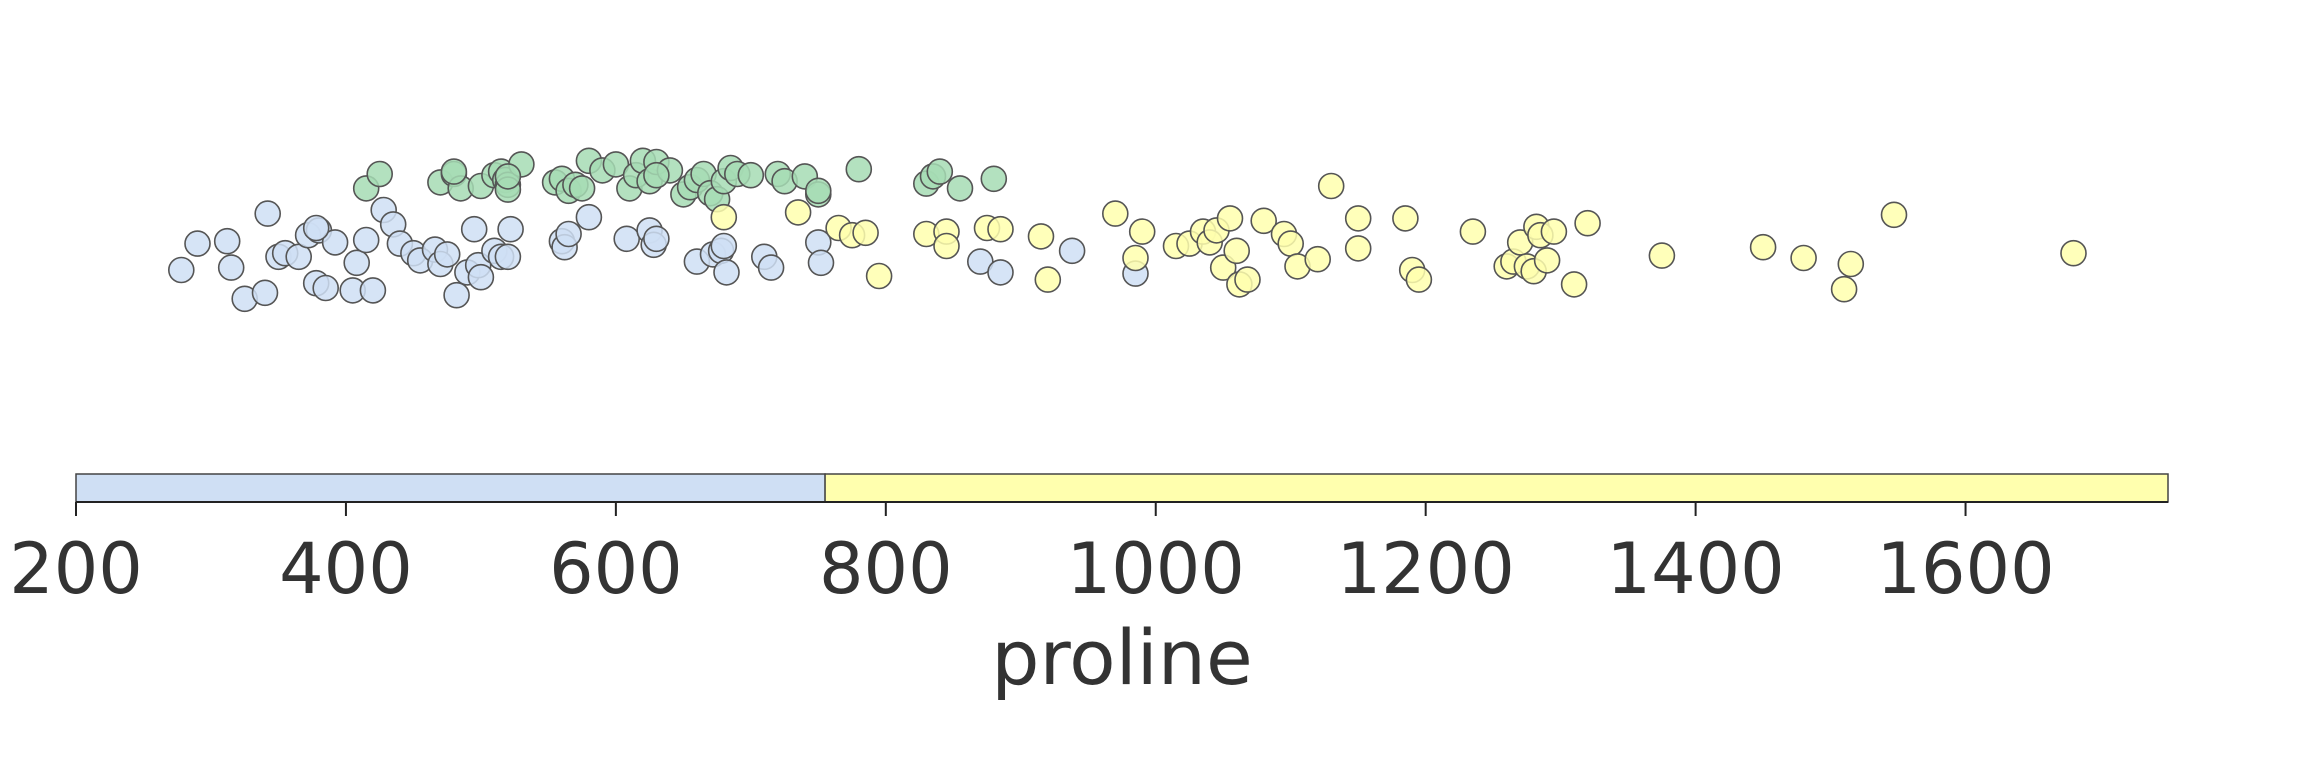 The height and width of the screenshot is (768, 2304). I want to click on band-high, so click(1496, 488).